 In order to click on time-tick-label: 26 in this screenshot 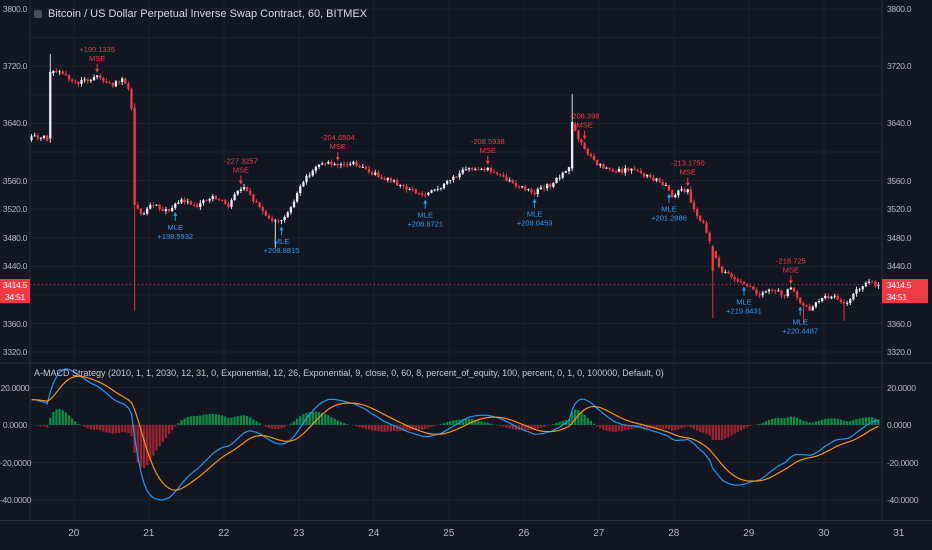, I will do `click(524, 533)`.